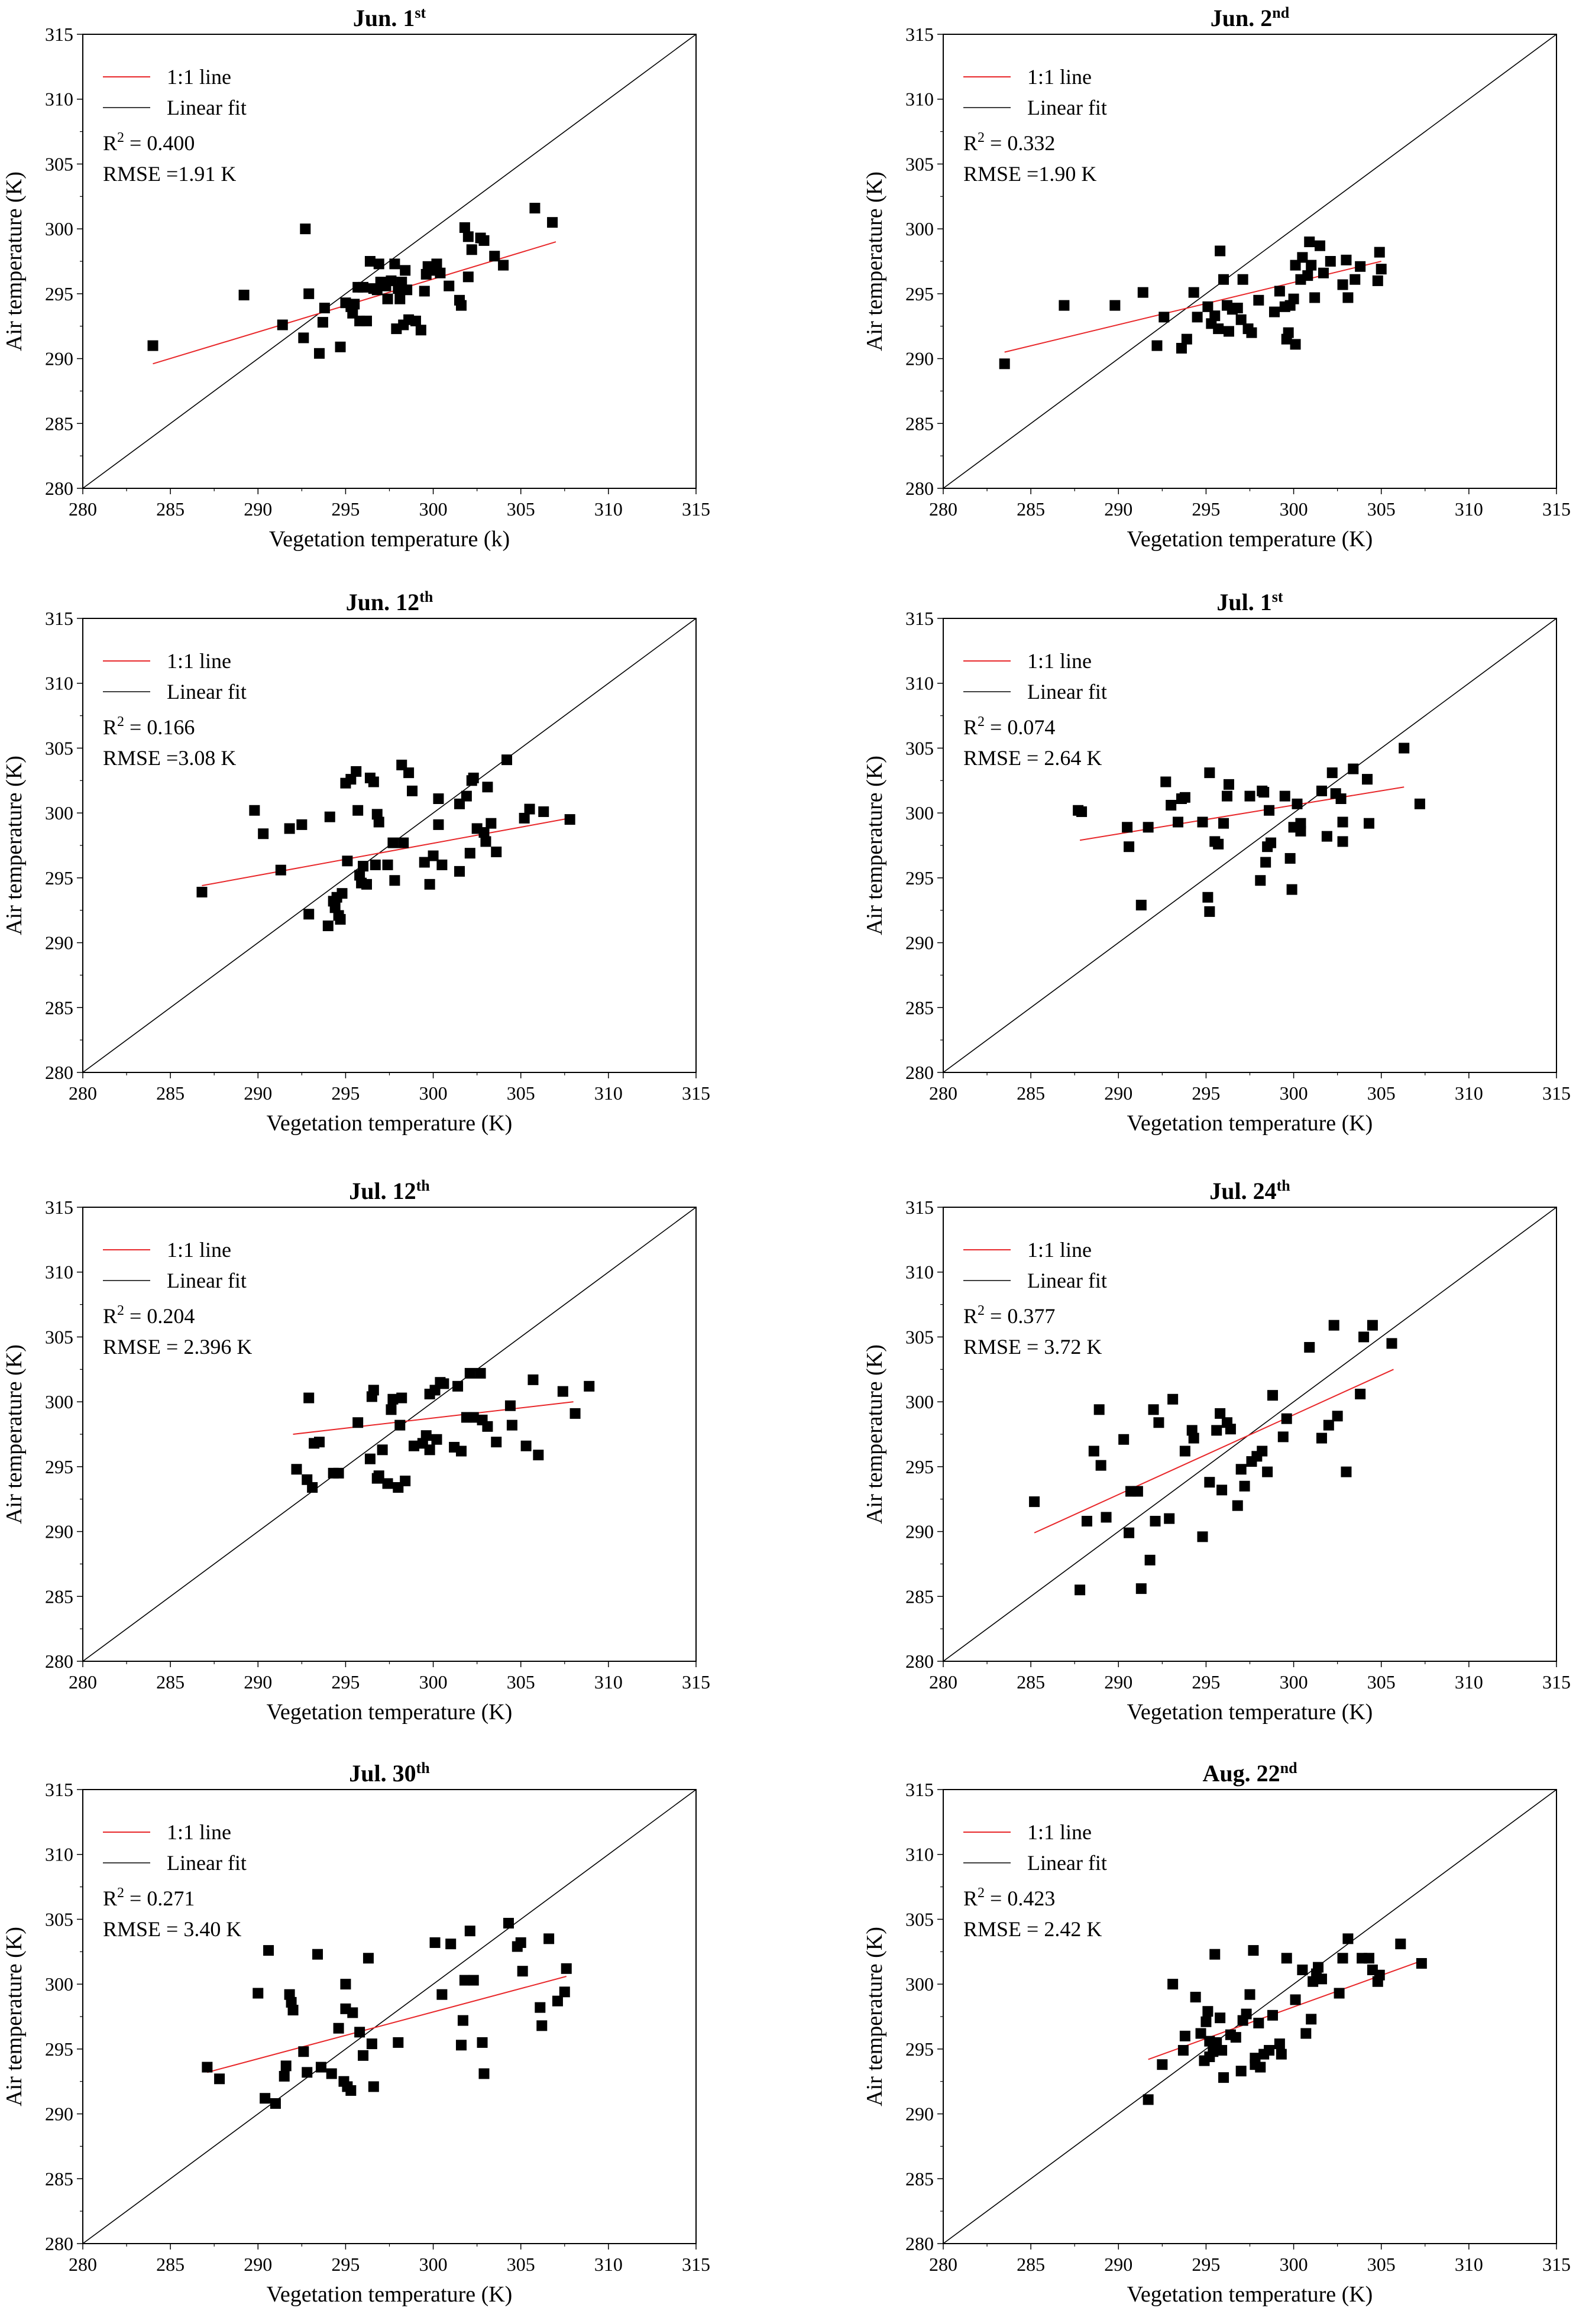 The image size is (1576, 2324). I want to click on chart-title-main: Jul. 12, so click(382, 1191).